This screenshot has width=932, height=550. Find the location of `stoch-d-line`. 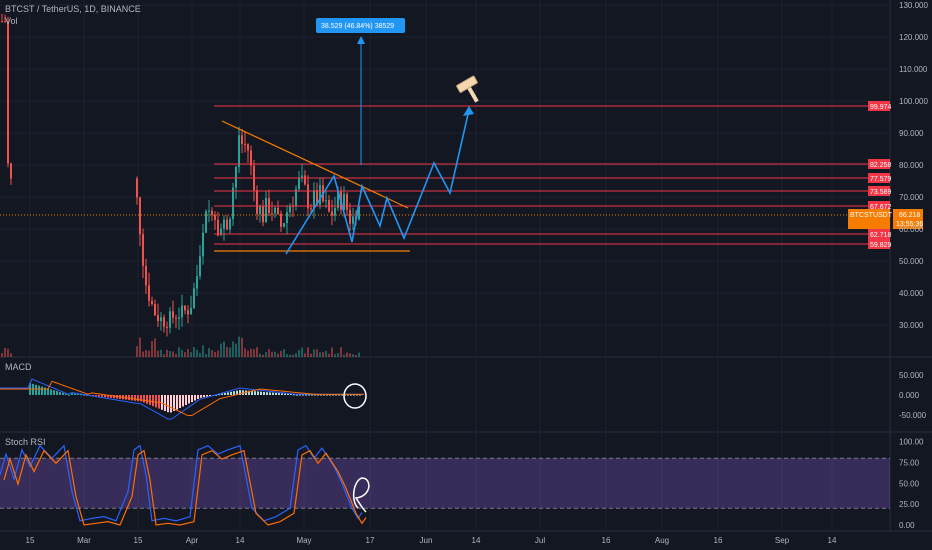

stoch-d-line is located at coordinates (185, 487).